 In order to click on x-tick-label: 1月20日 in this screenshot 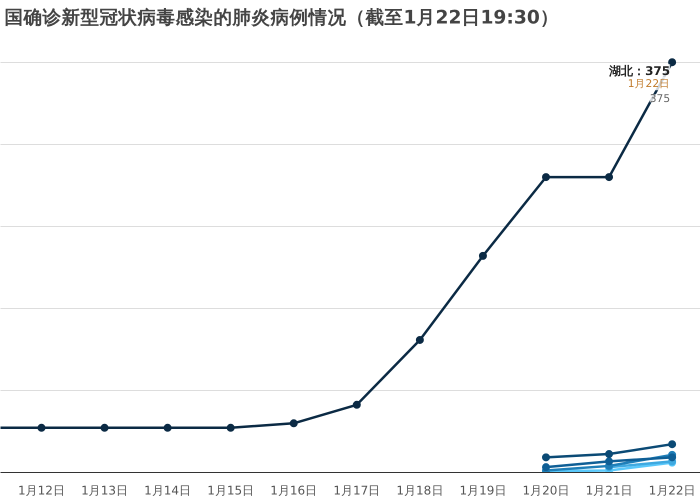, I will do `click(546, 491)`.